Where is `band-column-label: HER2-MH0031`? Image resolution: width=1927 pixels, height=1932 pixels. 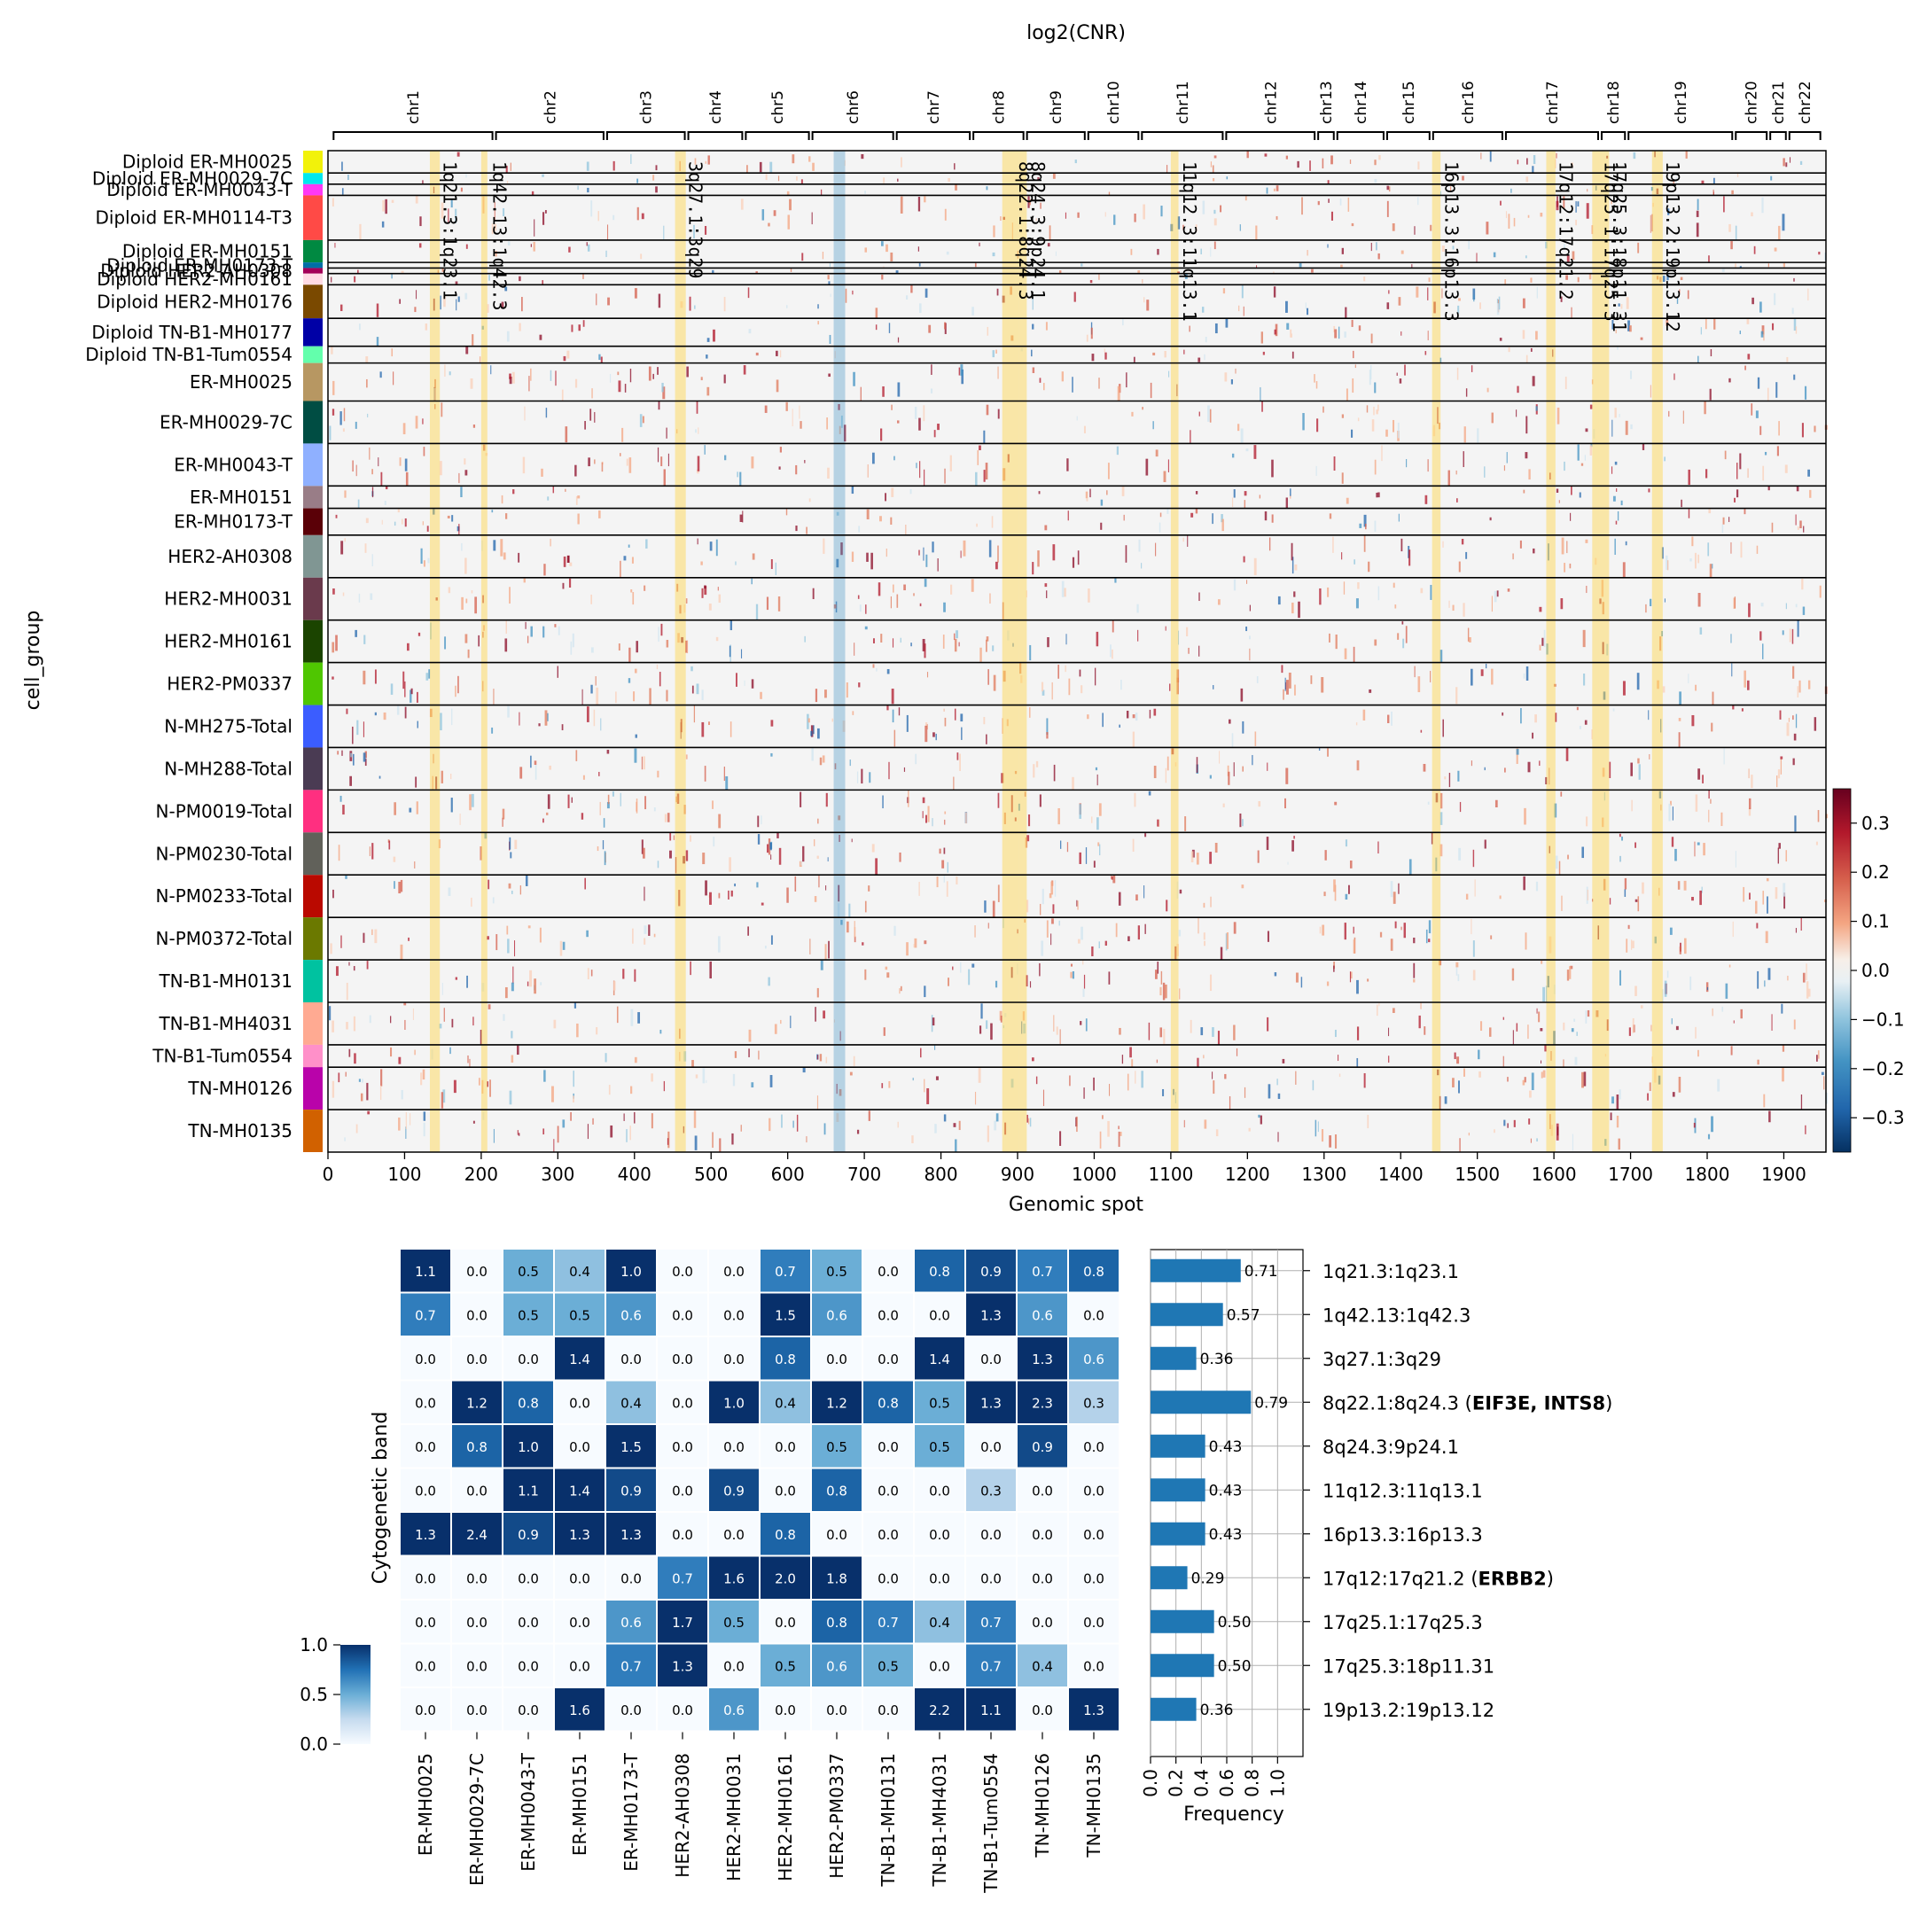 band-column-label: HER2-MH0031 is located at coordinates (734, 1817).